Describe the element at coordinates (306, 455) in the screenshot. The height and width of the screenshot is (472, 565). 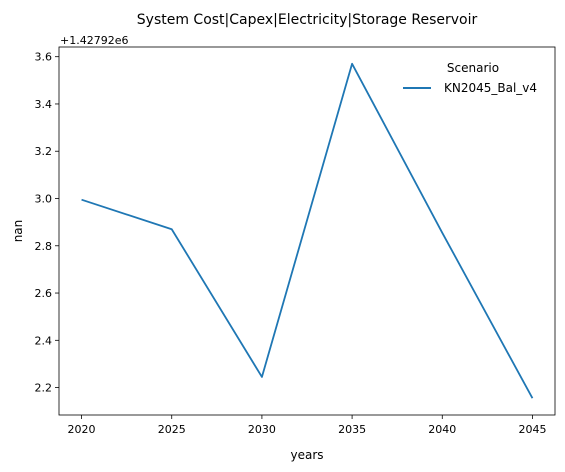
I see `x-axis-label: years` at that location.